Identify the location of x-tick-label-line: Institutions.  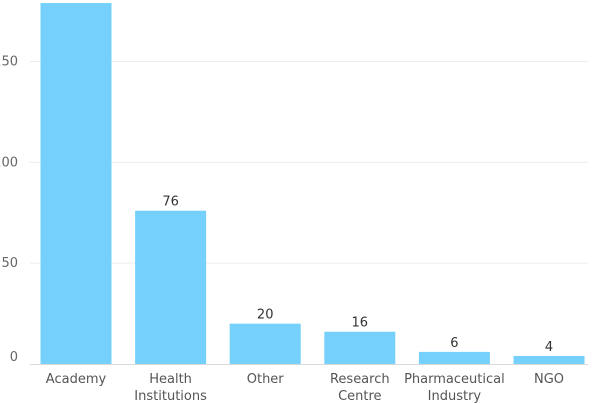
(170, 396).